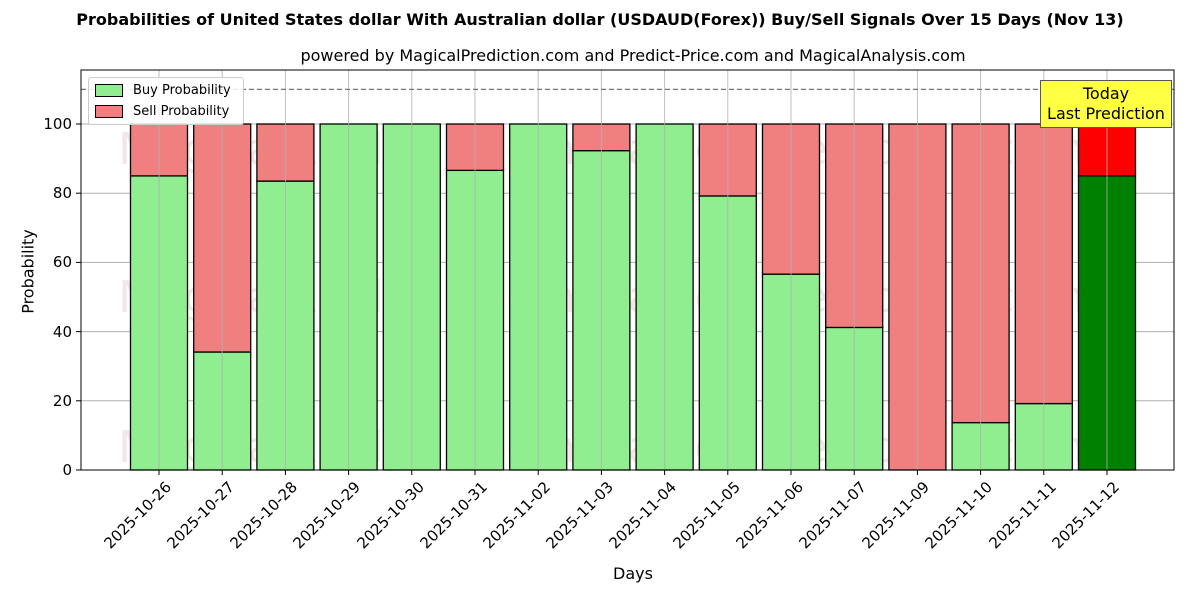  I want to click on y-tick-label: 80, so click(62, 193).